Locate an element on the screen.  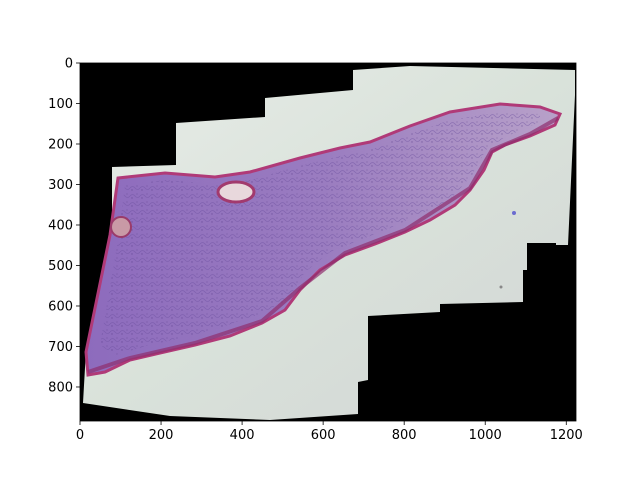
vessel is located at coordinates (236, 192).